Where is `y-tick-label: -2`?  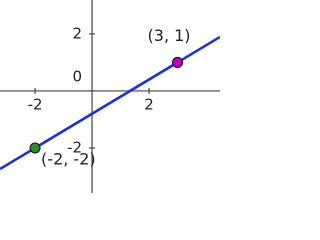
y-tick-label: -2 is located at coordinates (74, 147).